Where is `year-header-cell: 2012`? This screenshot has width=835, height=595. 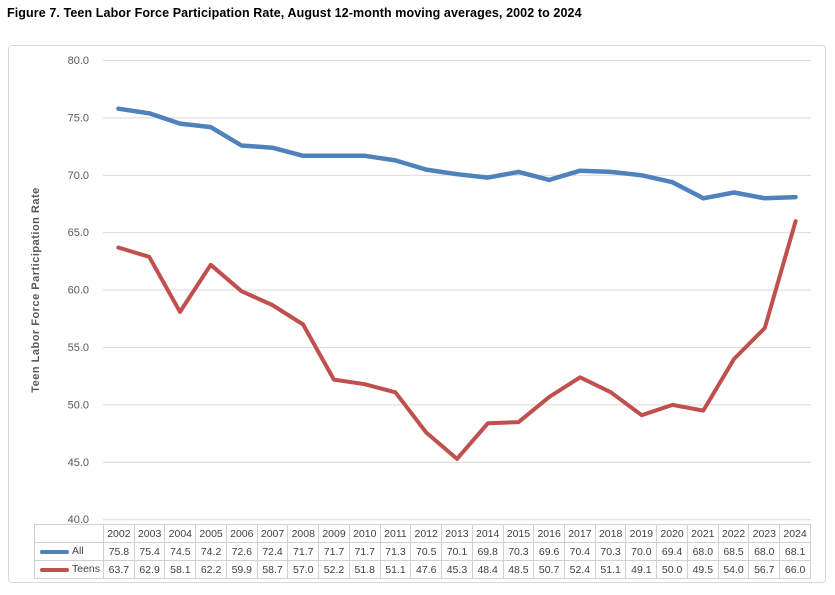 year-header-cell: 2012 is located at coordinates (426, 533).